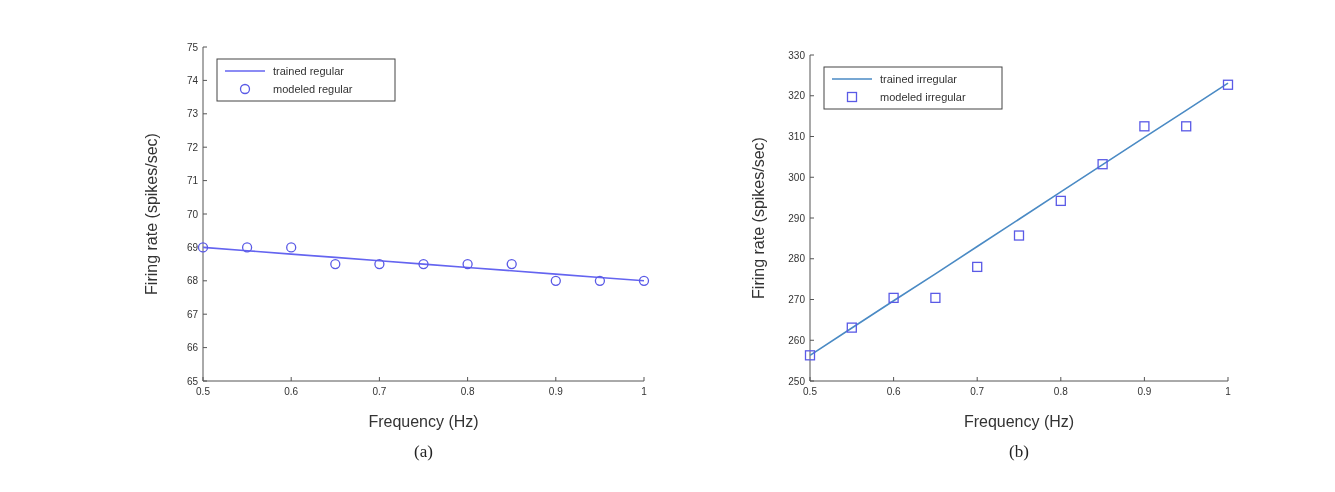 This screenshot has height=492, width=1335. I want to click on y-tick-label: 66, so click(192, 348).